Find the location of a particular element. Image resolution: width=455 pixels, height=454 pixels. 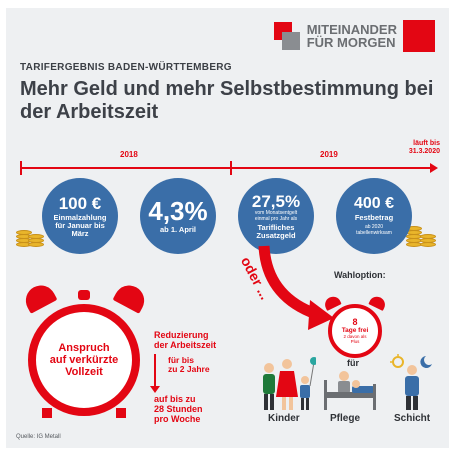

curved-arrow-icon is located at coordinates (296, 287).